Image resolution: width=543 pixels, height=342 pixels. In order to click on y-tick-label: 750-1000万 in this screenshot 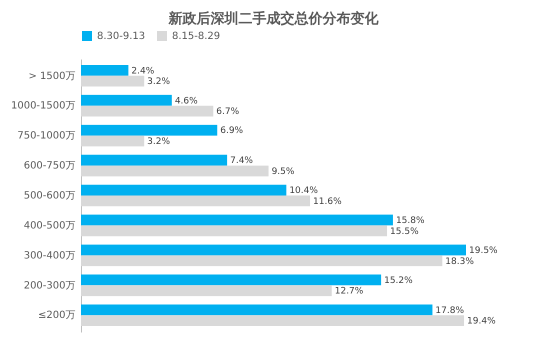, I will do `click(46, 136)`.